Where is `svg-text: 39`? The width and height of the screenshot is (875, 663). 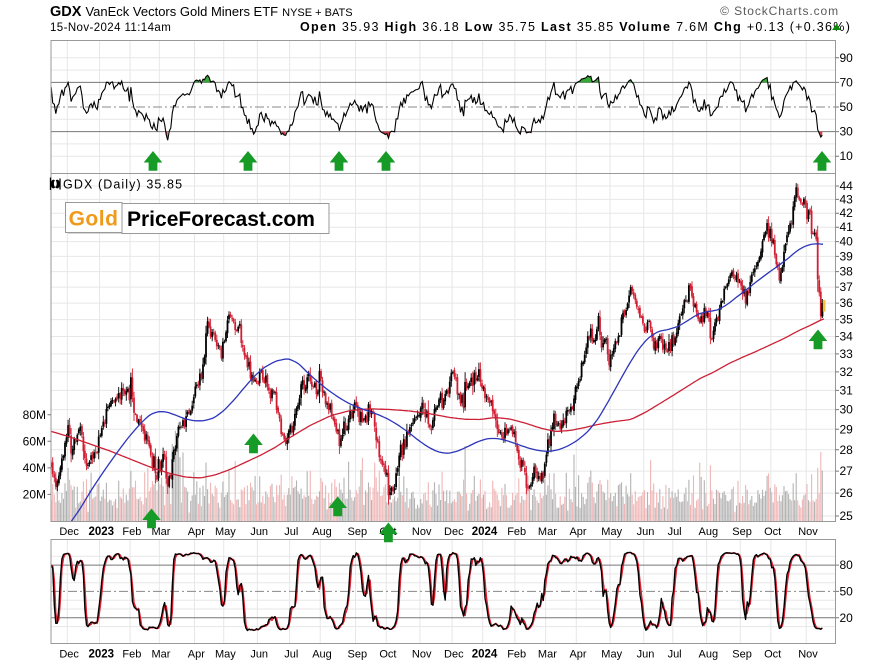
svg-text: 39 is located at coordinates (847, 256).